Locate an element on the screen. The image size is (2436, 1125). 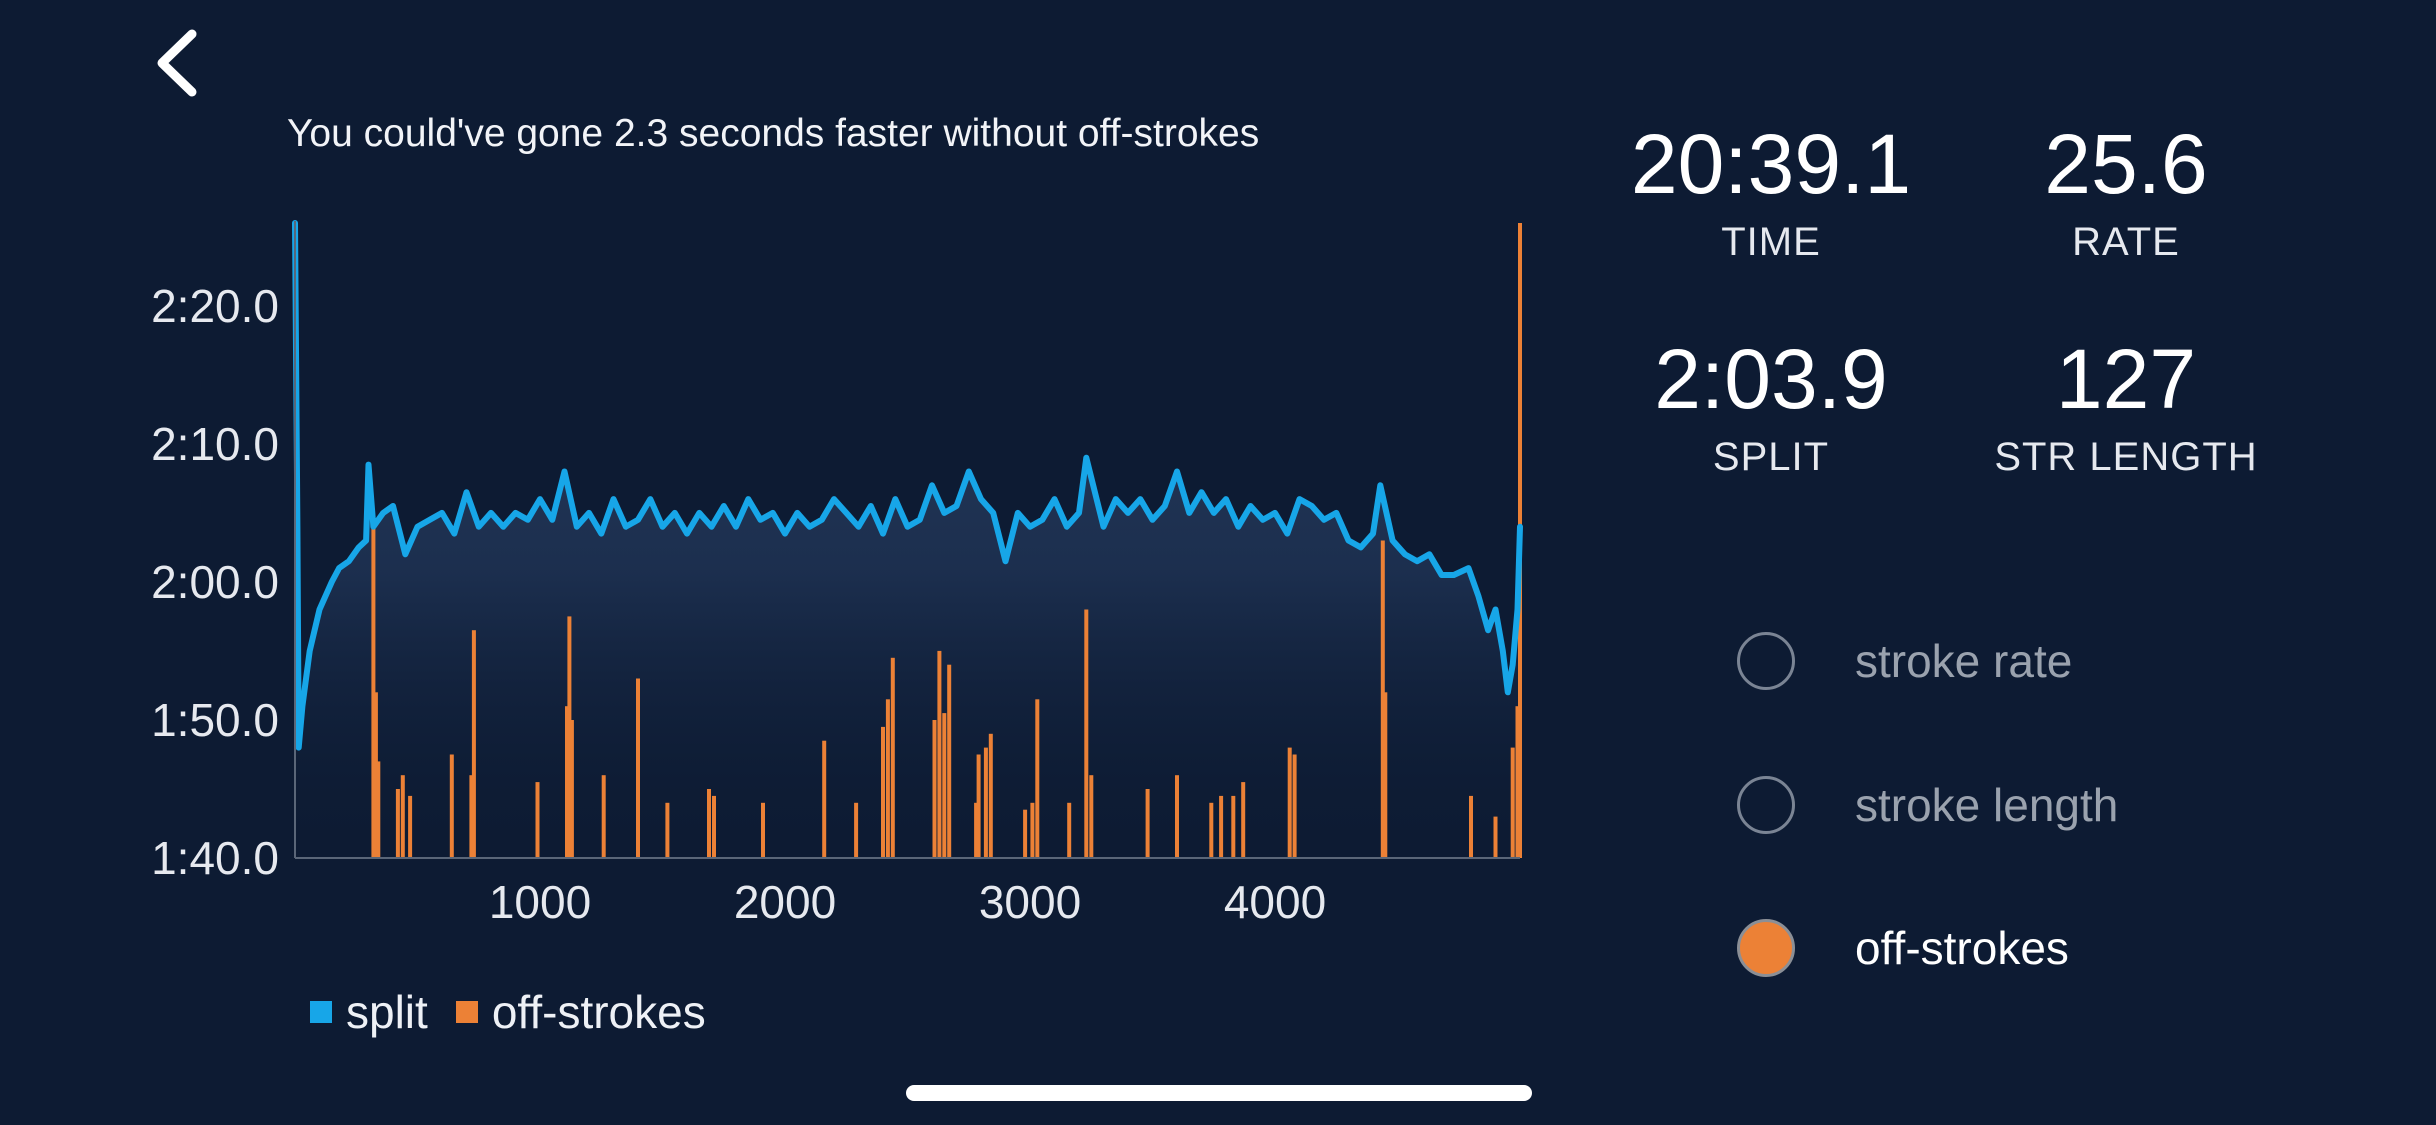
toggle-label: stroke length is located at coordinates (1987, 805).